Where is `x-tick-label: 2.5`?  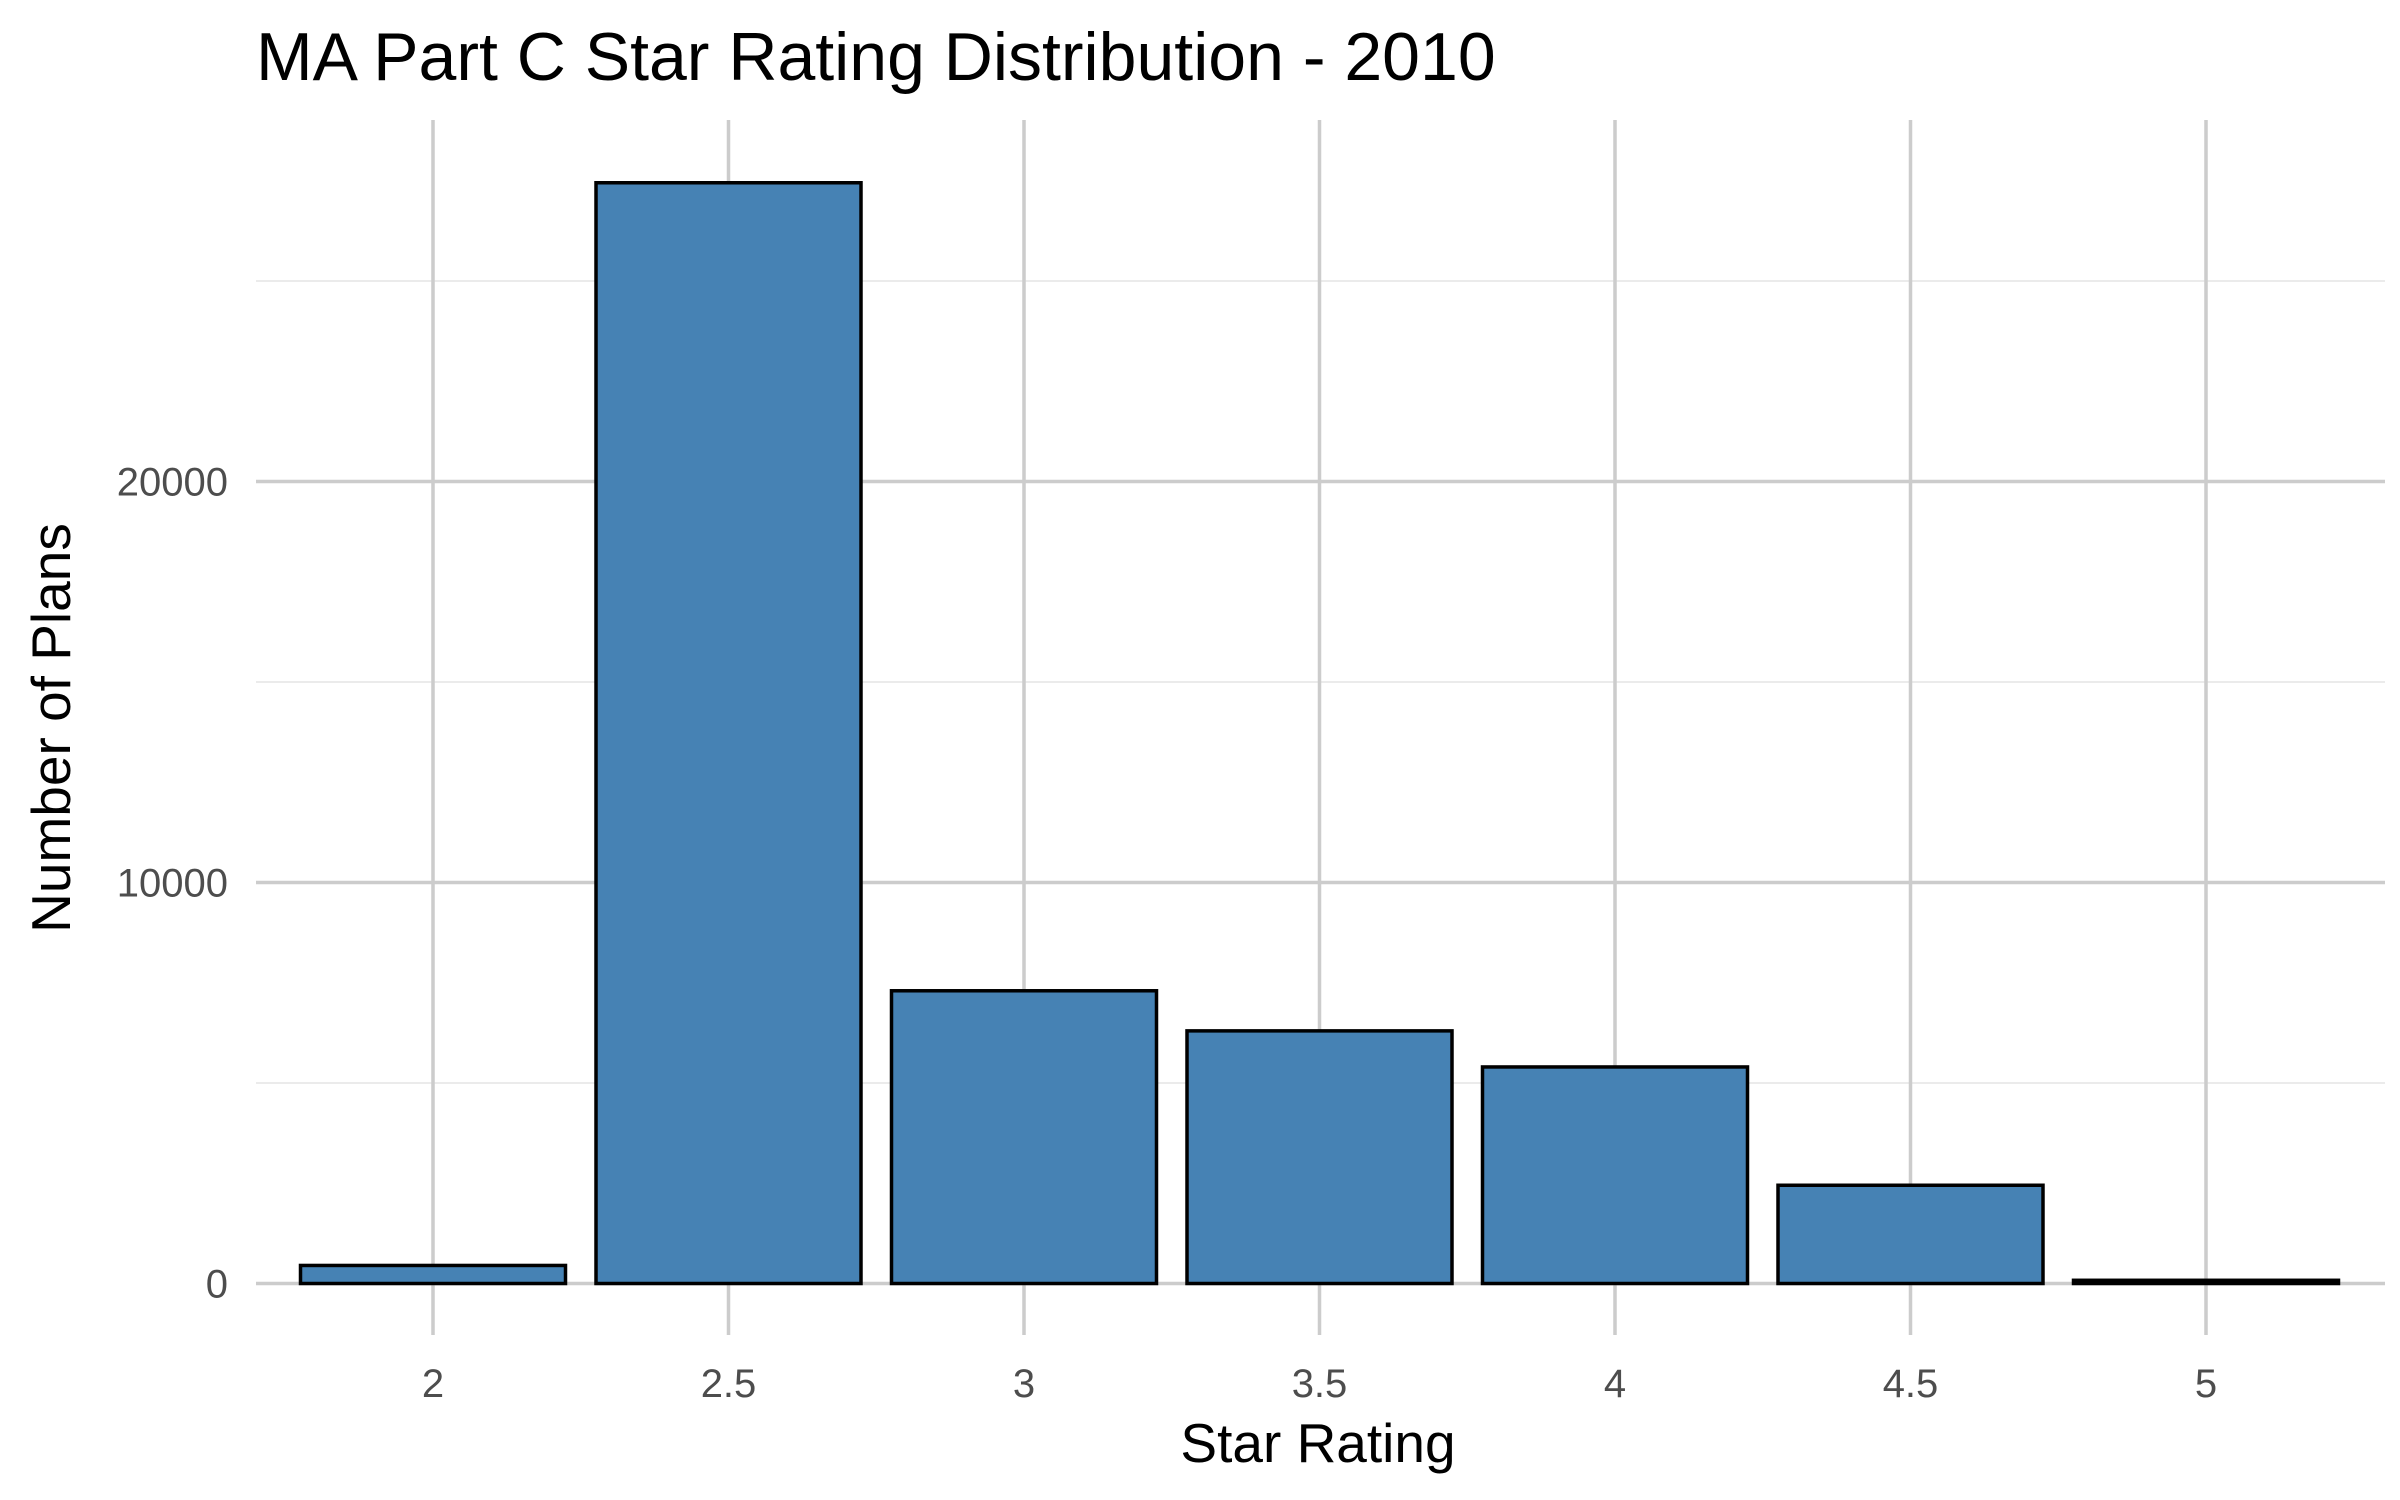
x-tick-label: 2.5 is located at coordinates (729, 1384).